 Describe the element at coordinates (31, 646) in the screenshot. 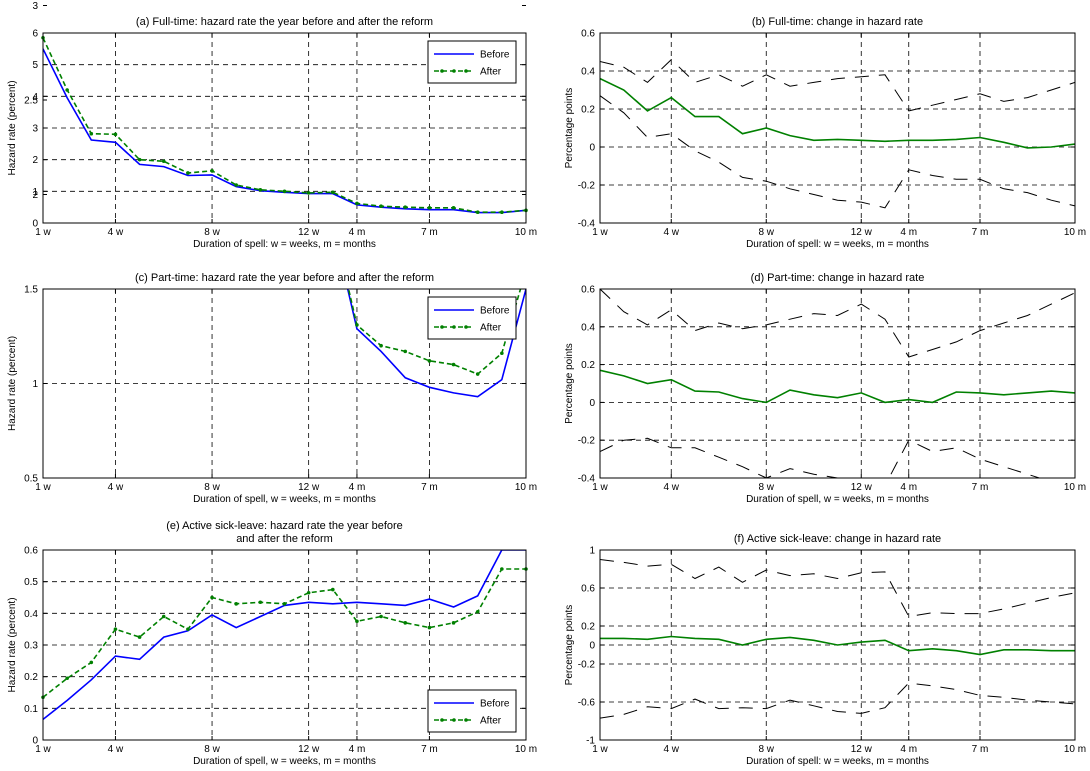

I see `y-tick-label: 0.3` at that location.